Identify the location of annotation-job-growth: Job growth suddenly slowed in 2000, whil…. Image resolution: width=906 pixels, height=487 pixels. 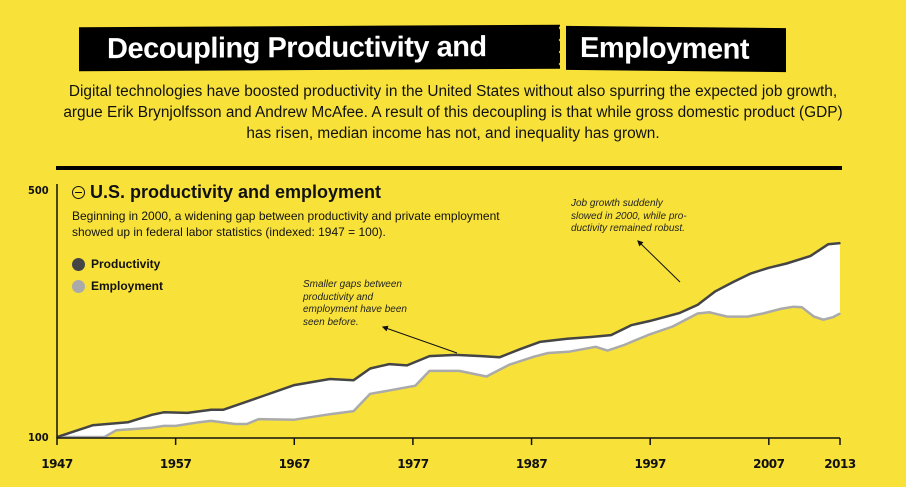
(629, 217).